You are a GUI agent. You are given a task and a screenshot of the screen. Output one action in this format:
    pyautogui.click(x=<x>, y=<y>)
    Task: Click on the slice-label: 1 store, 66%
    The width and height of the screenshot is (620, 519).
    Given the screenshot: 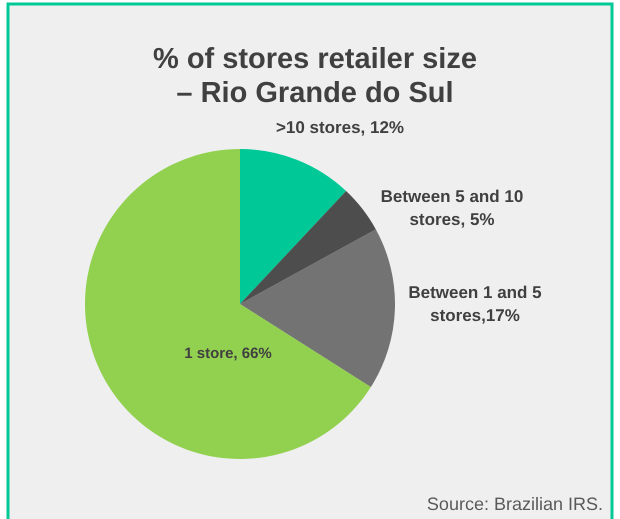 What is the action you would take?
    pyautogui.click(x=228, y=353)
    